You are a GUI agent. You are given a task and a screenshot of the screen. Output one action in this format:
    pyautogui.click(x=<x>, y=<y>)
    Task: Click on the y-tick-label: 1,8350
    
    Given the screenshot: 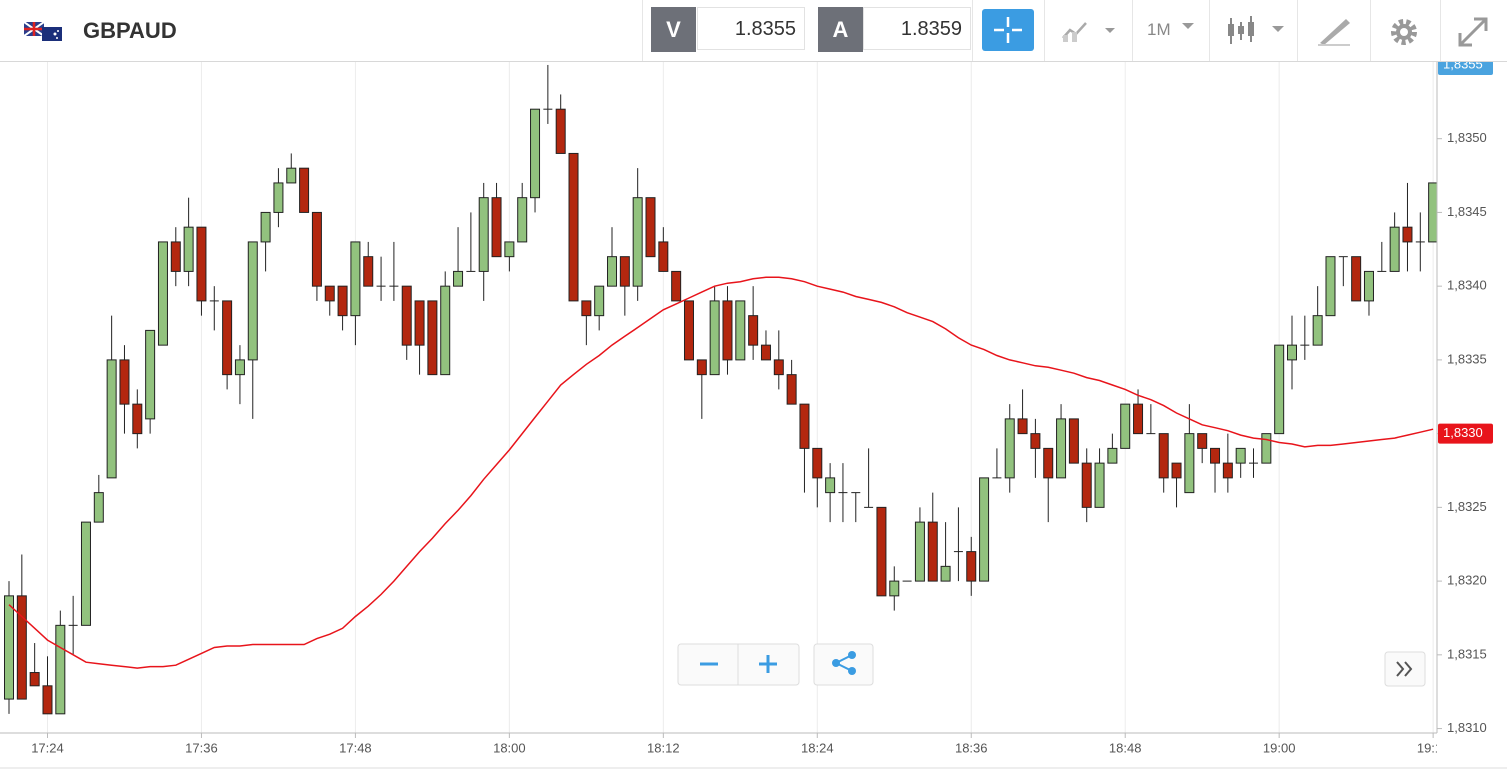 What is the action you would take?
    pyautogui.click(x=1467, y=137)
    